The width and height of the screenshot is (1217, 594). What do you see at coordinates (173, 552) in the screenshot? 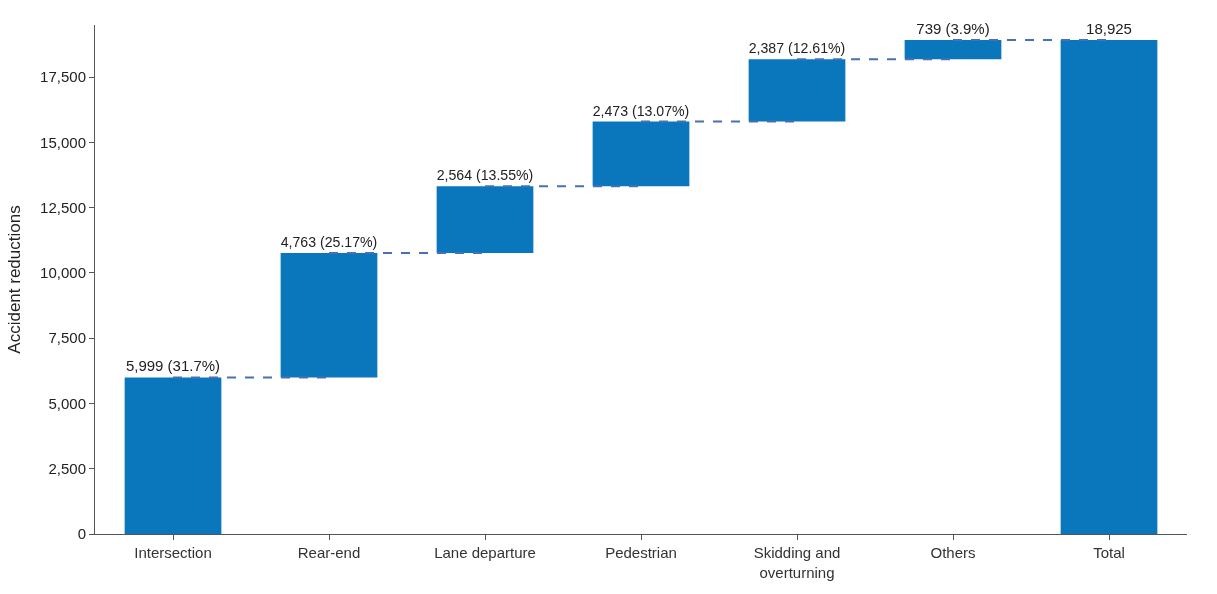
I see `x-tick-label: Intersection` at bounding box center [173, 552].